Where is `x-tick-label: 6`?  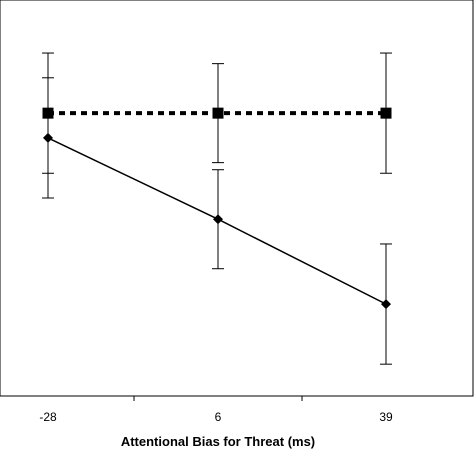 x-tick-label: 6 is located at coordinates (218, 417).